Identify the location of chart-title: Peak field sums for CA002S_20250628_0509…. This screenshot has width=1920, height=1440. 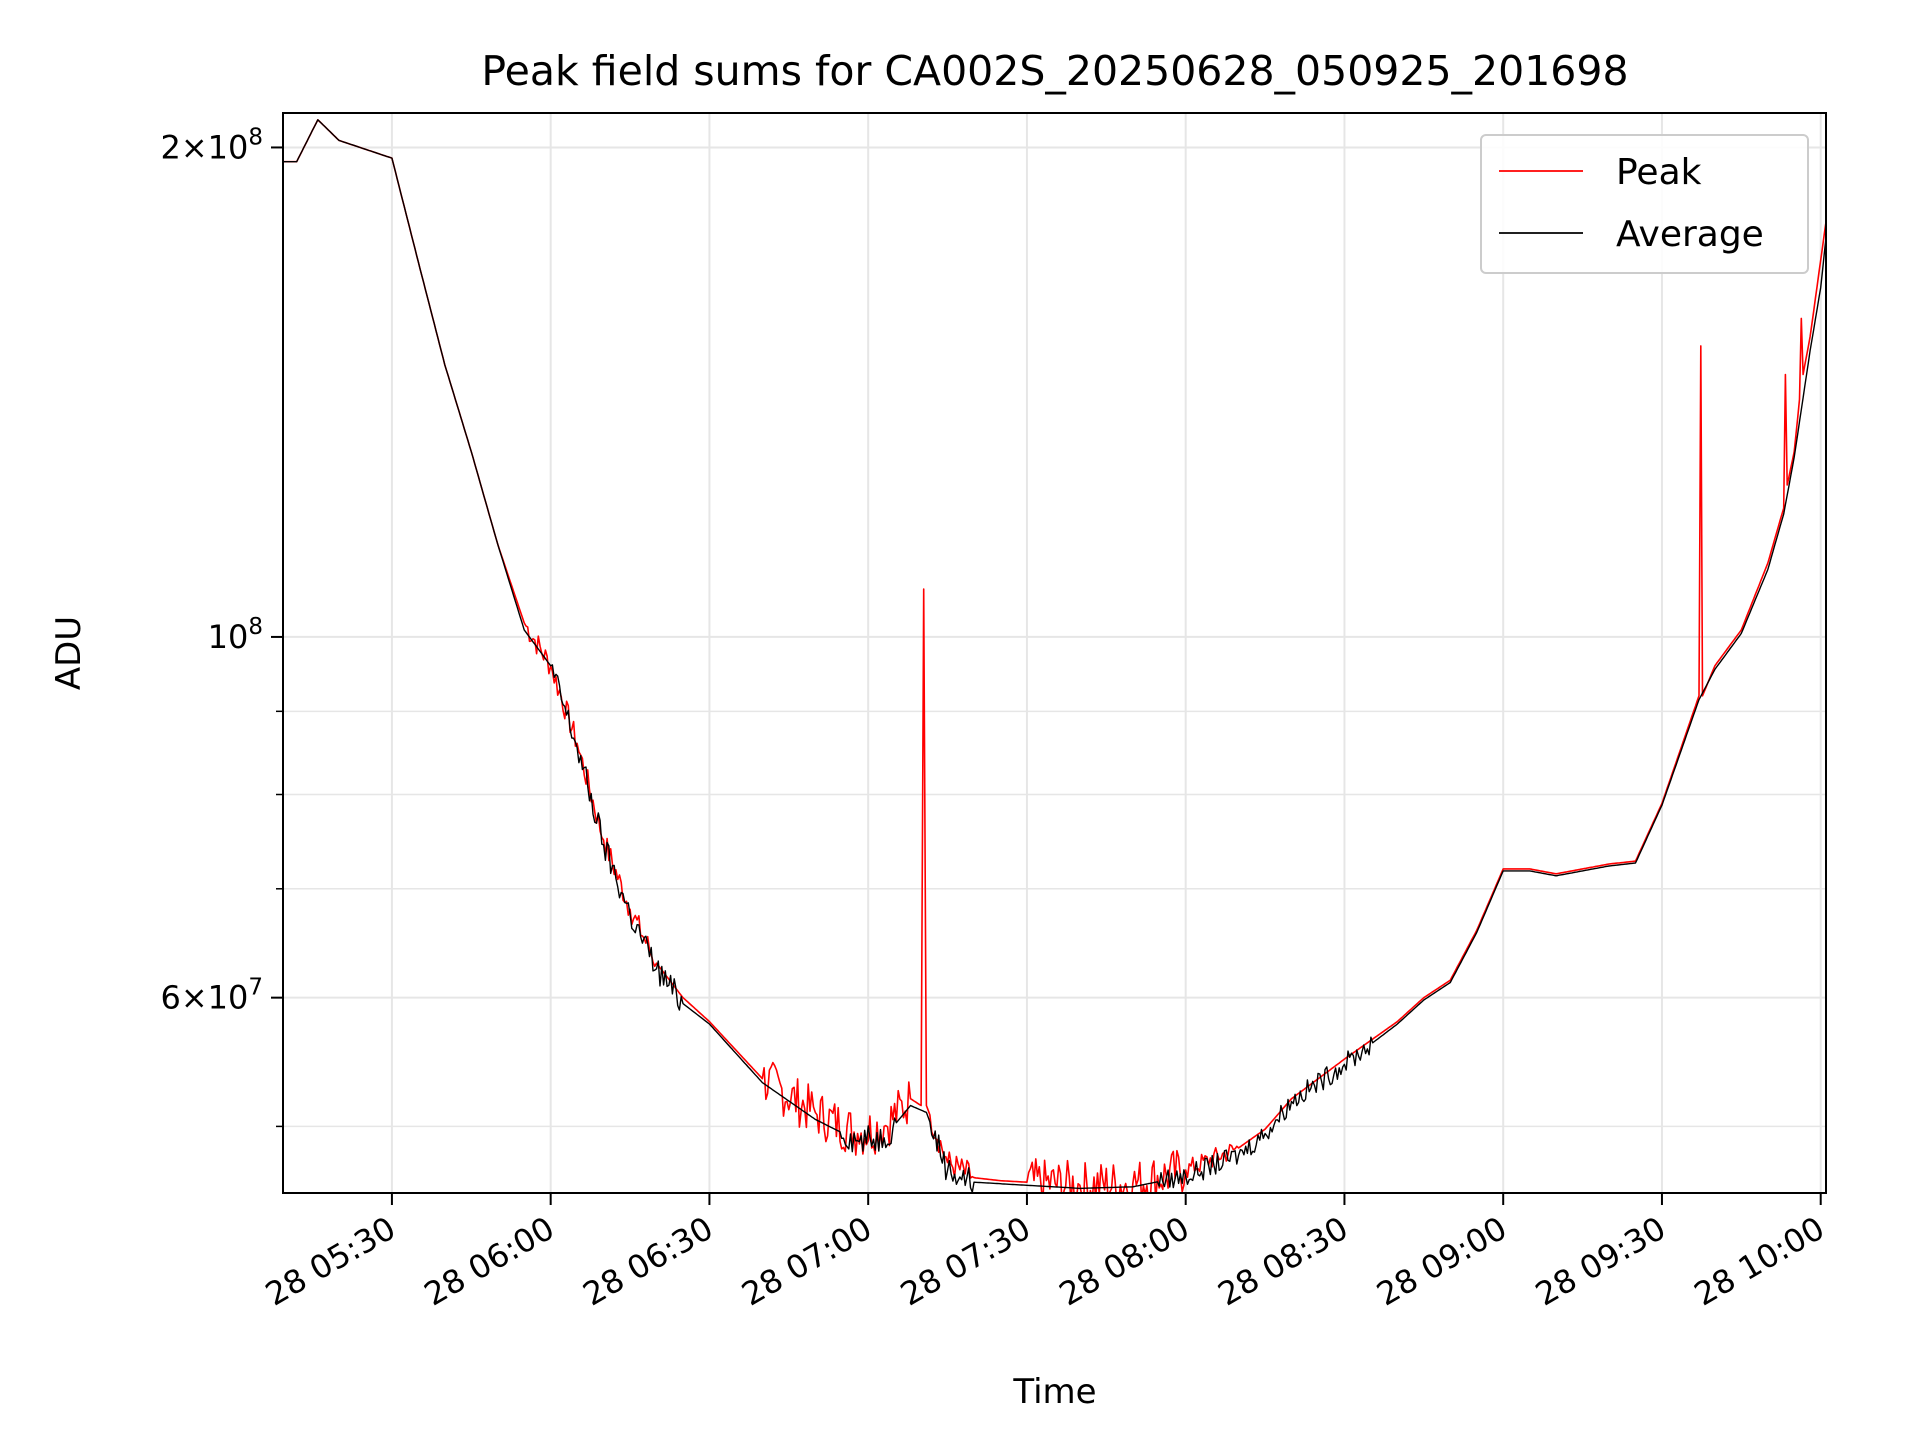
(1054, 71).